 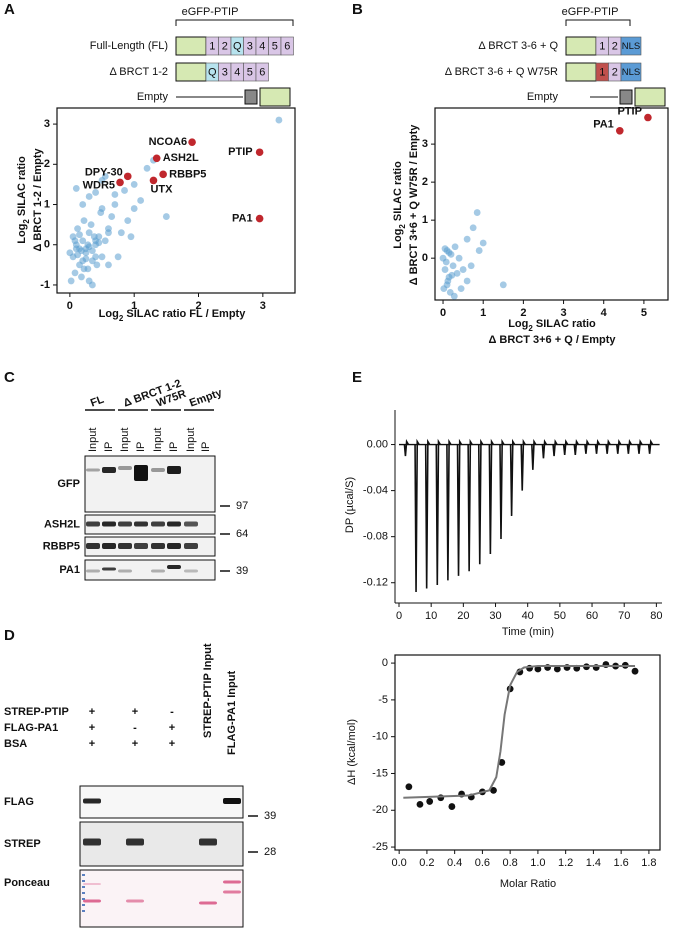 What do you see at coordinates (234, 22) in the screenshot?
I see `bracket` at bounding box center [234, 22].